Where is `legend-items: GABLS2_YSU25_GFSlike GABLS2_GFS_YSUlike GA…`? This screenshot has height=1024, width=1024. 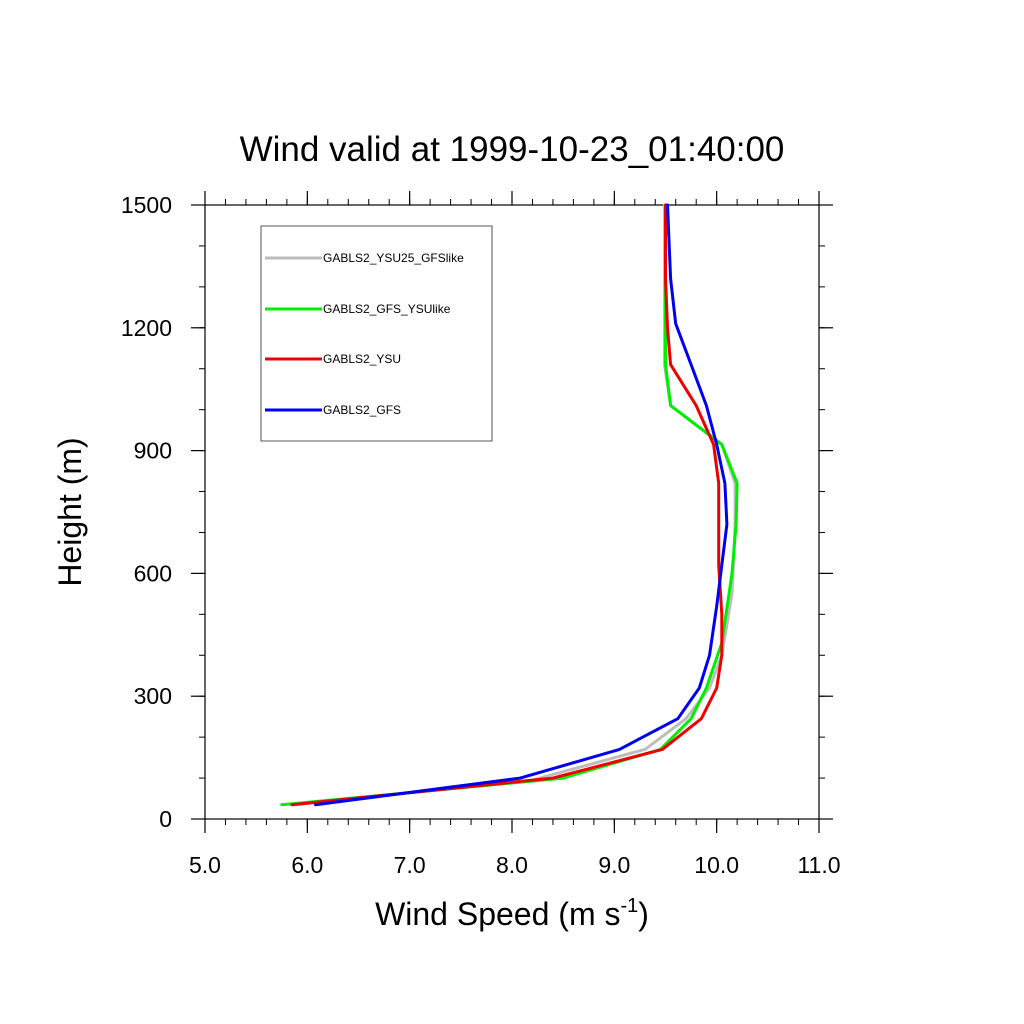 legend-items: GABLS2_YSU25_GFSlike GABLS2_GFS_YSUlike GA… is located at coordinates (364, 334).